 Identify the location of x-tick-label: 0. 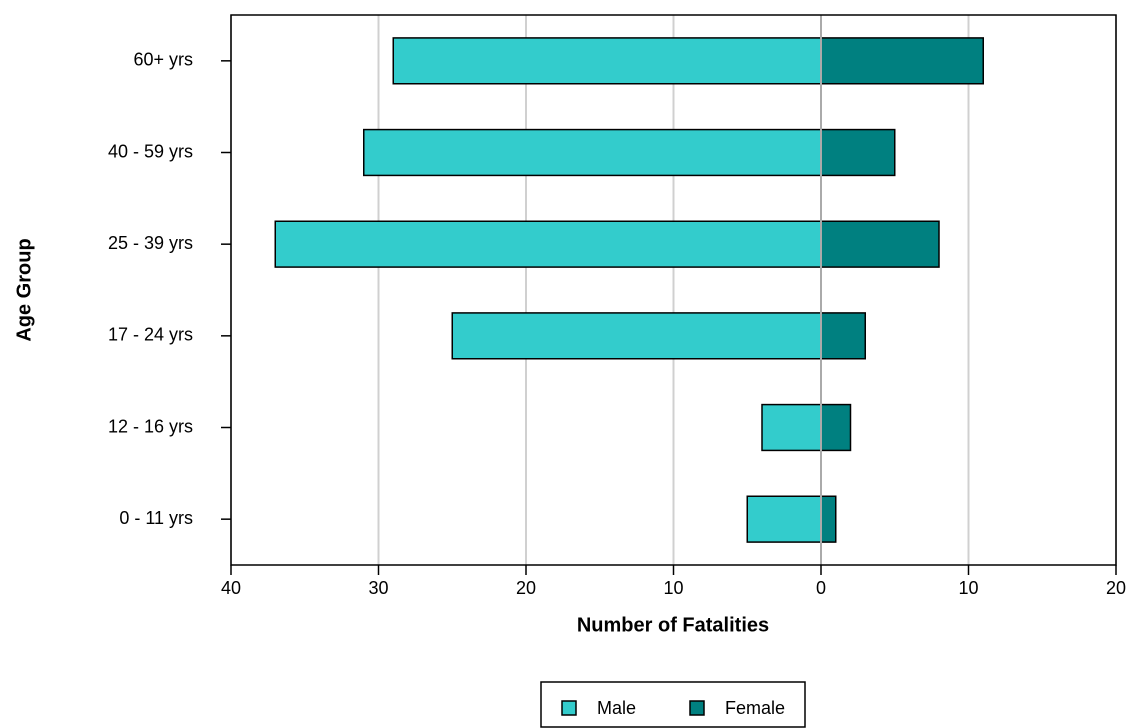
(821, 588).